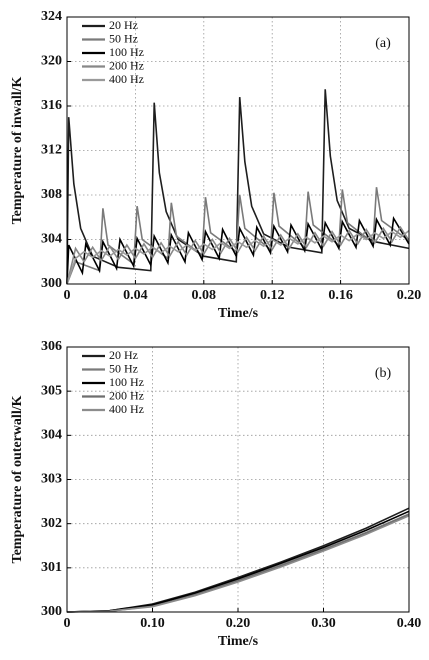  Describe the element at coordinates (152, 623) in the screenshot. I see `x-tick-label: 0.10` at that location.